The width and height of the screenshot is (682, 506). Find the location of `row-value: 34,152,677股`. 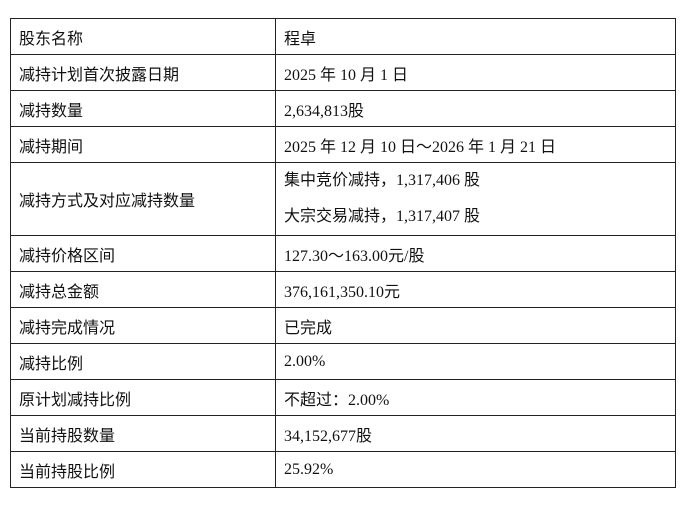

row-value: 34,152,677股 is located at coordinates (475, 433).